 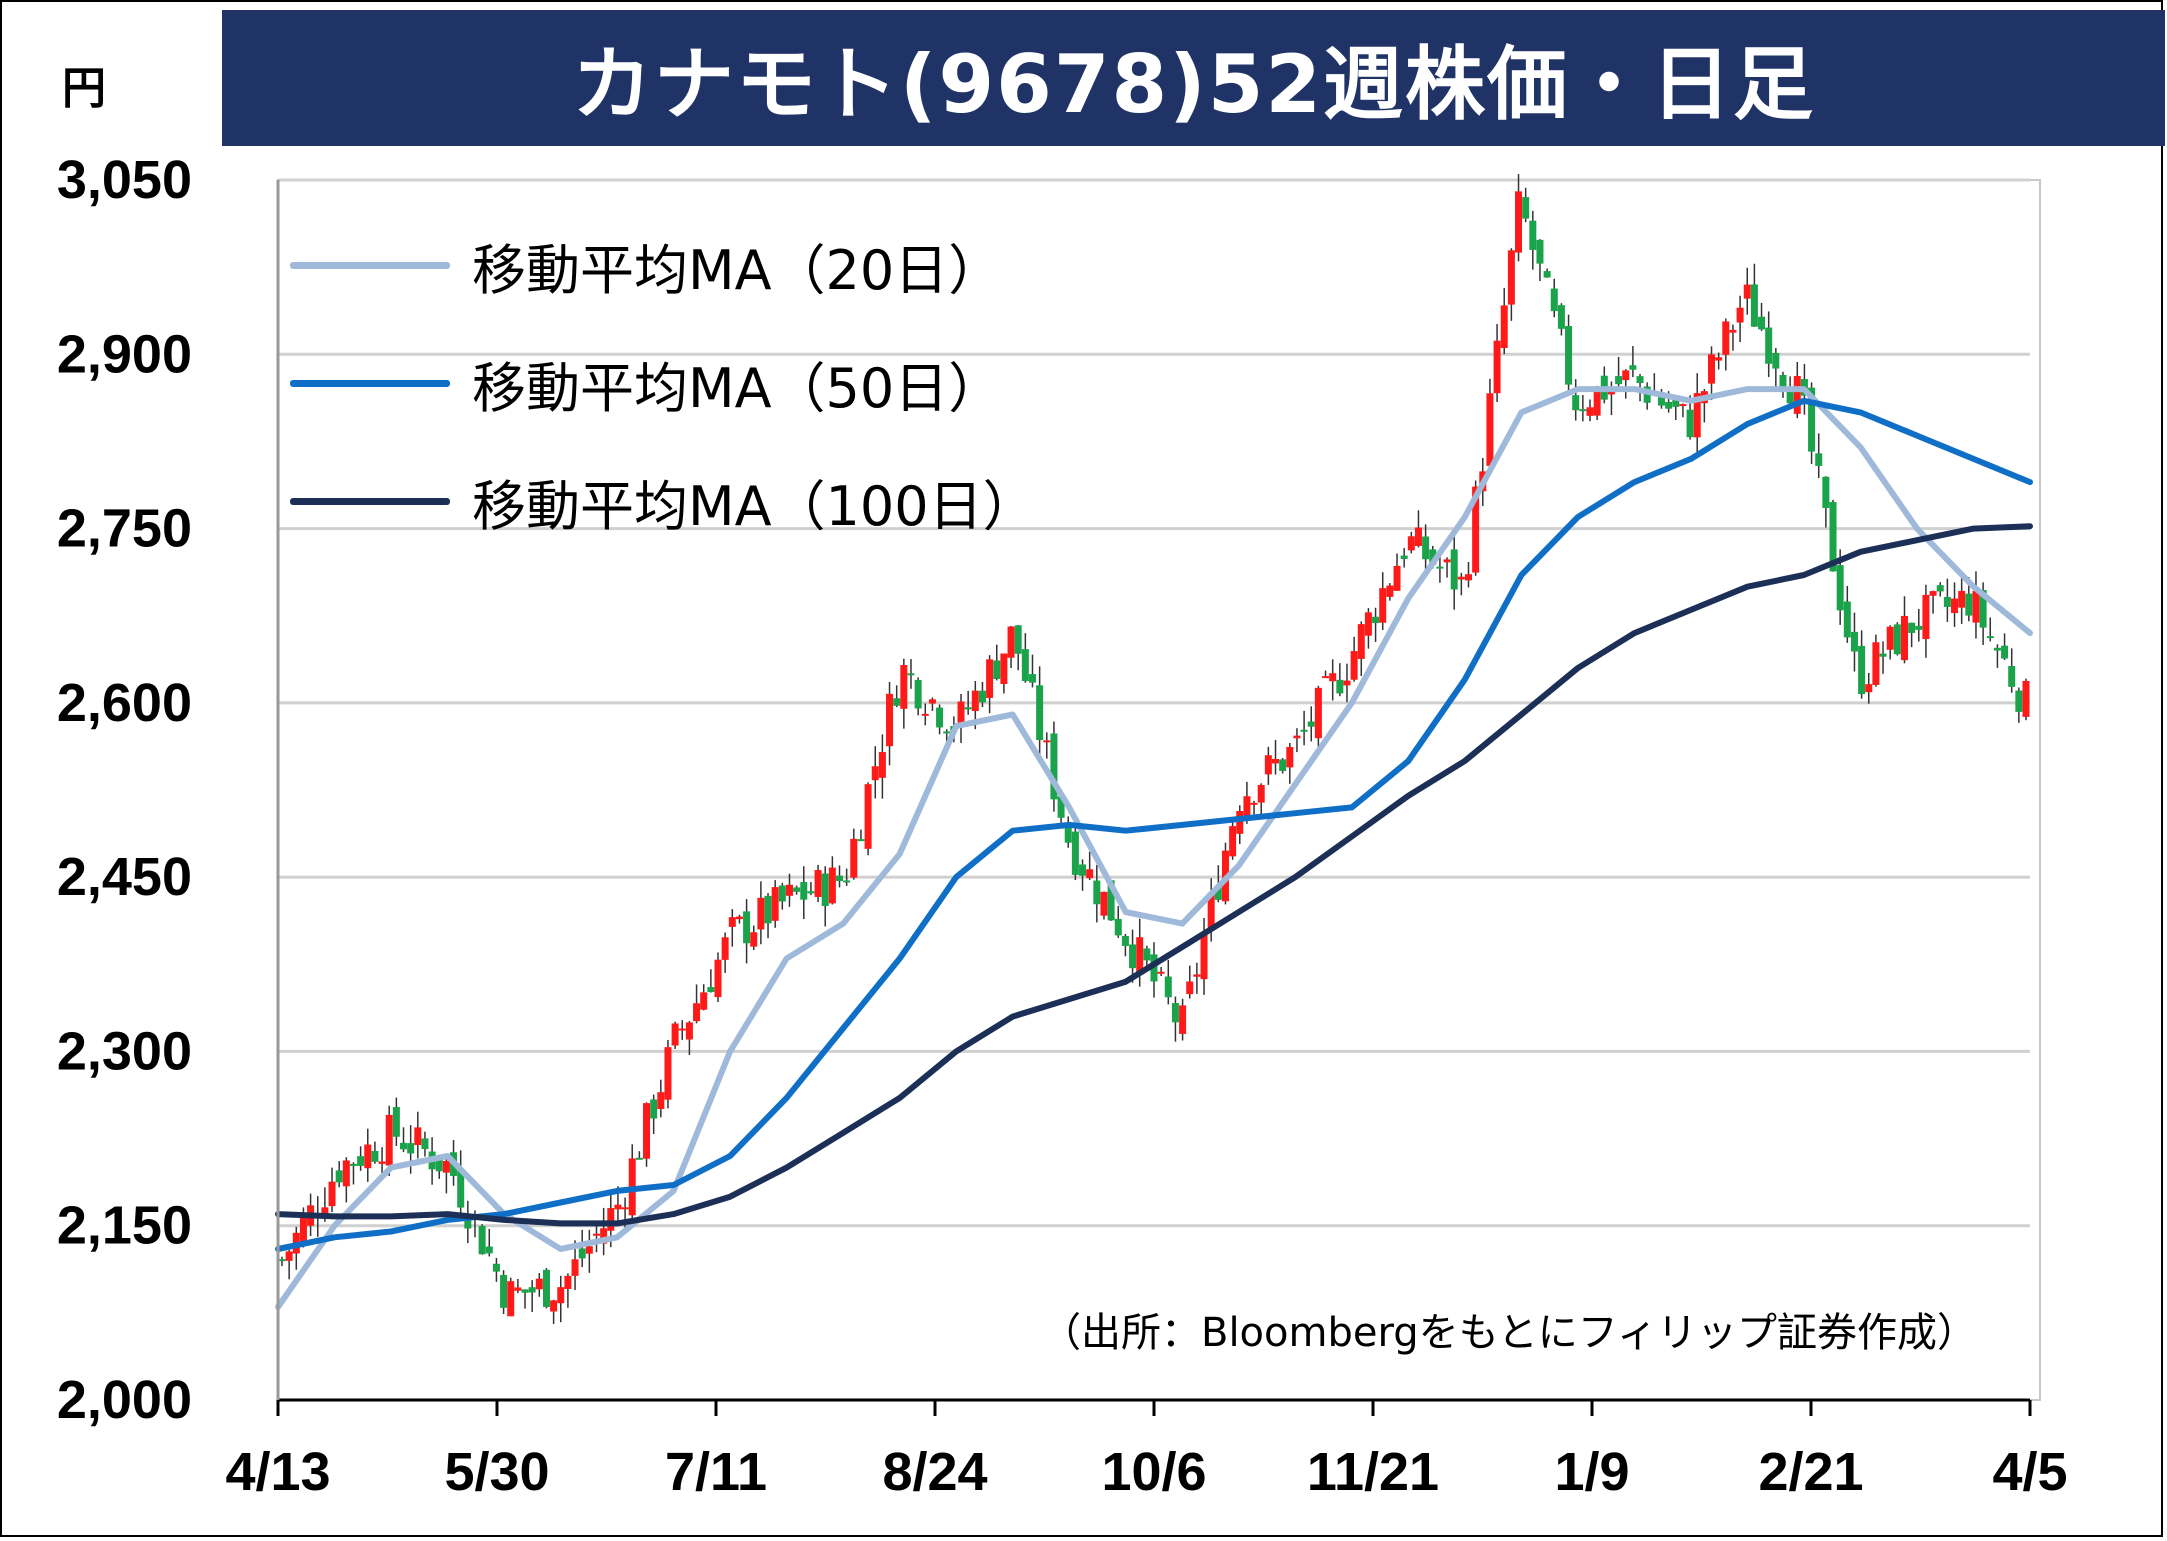 What do you see at coordinates (1591, 1472) in the screenshot?
I see `x-tick-label: 1/9` at bounding box center [1591, 1472].